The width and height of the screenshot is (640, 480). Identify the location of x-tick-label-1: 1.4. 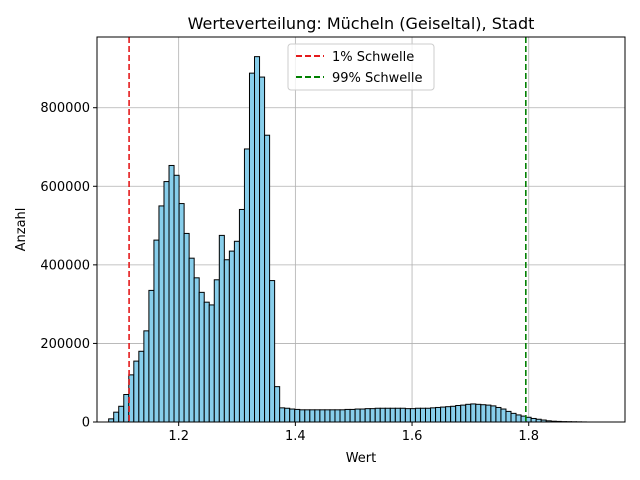
(295, 436).